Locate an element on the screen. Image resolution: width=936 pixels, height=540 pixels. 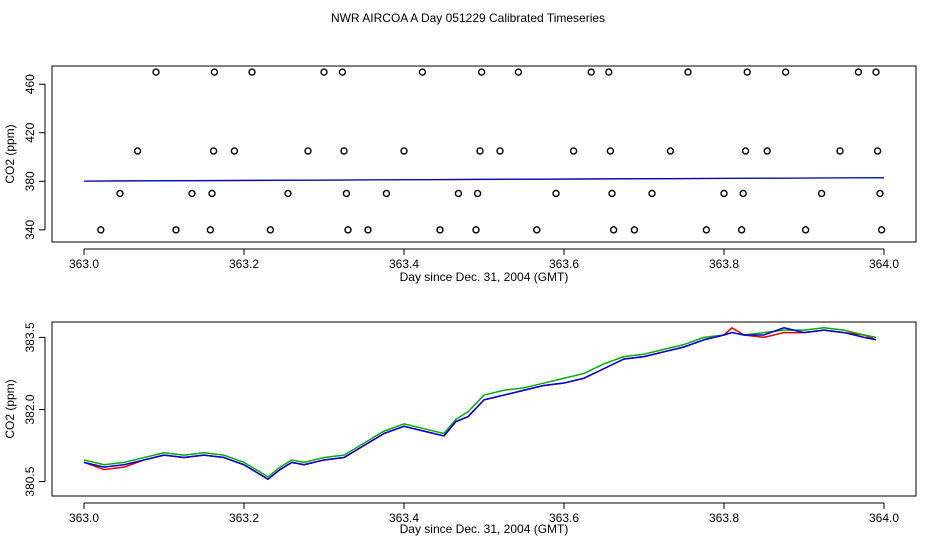
panel-2-x-axis: 363.0 363.2 363.4 363.6 363.8 364.0 is located at coordinates (484, 513).